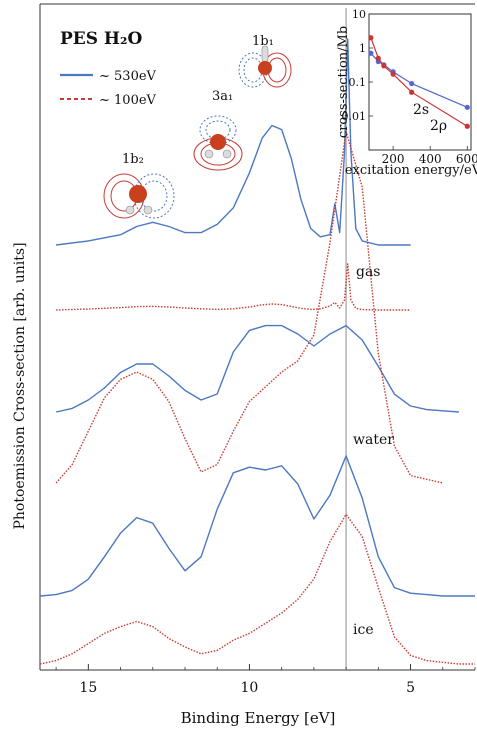 The image size is (477, 740). Describe the element at coordinates (430, 159) in the screenshot. I see `inset-x-tick-label: 400` at that location.